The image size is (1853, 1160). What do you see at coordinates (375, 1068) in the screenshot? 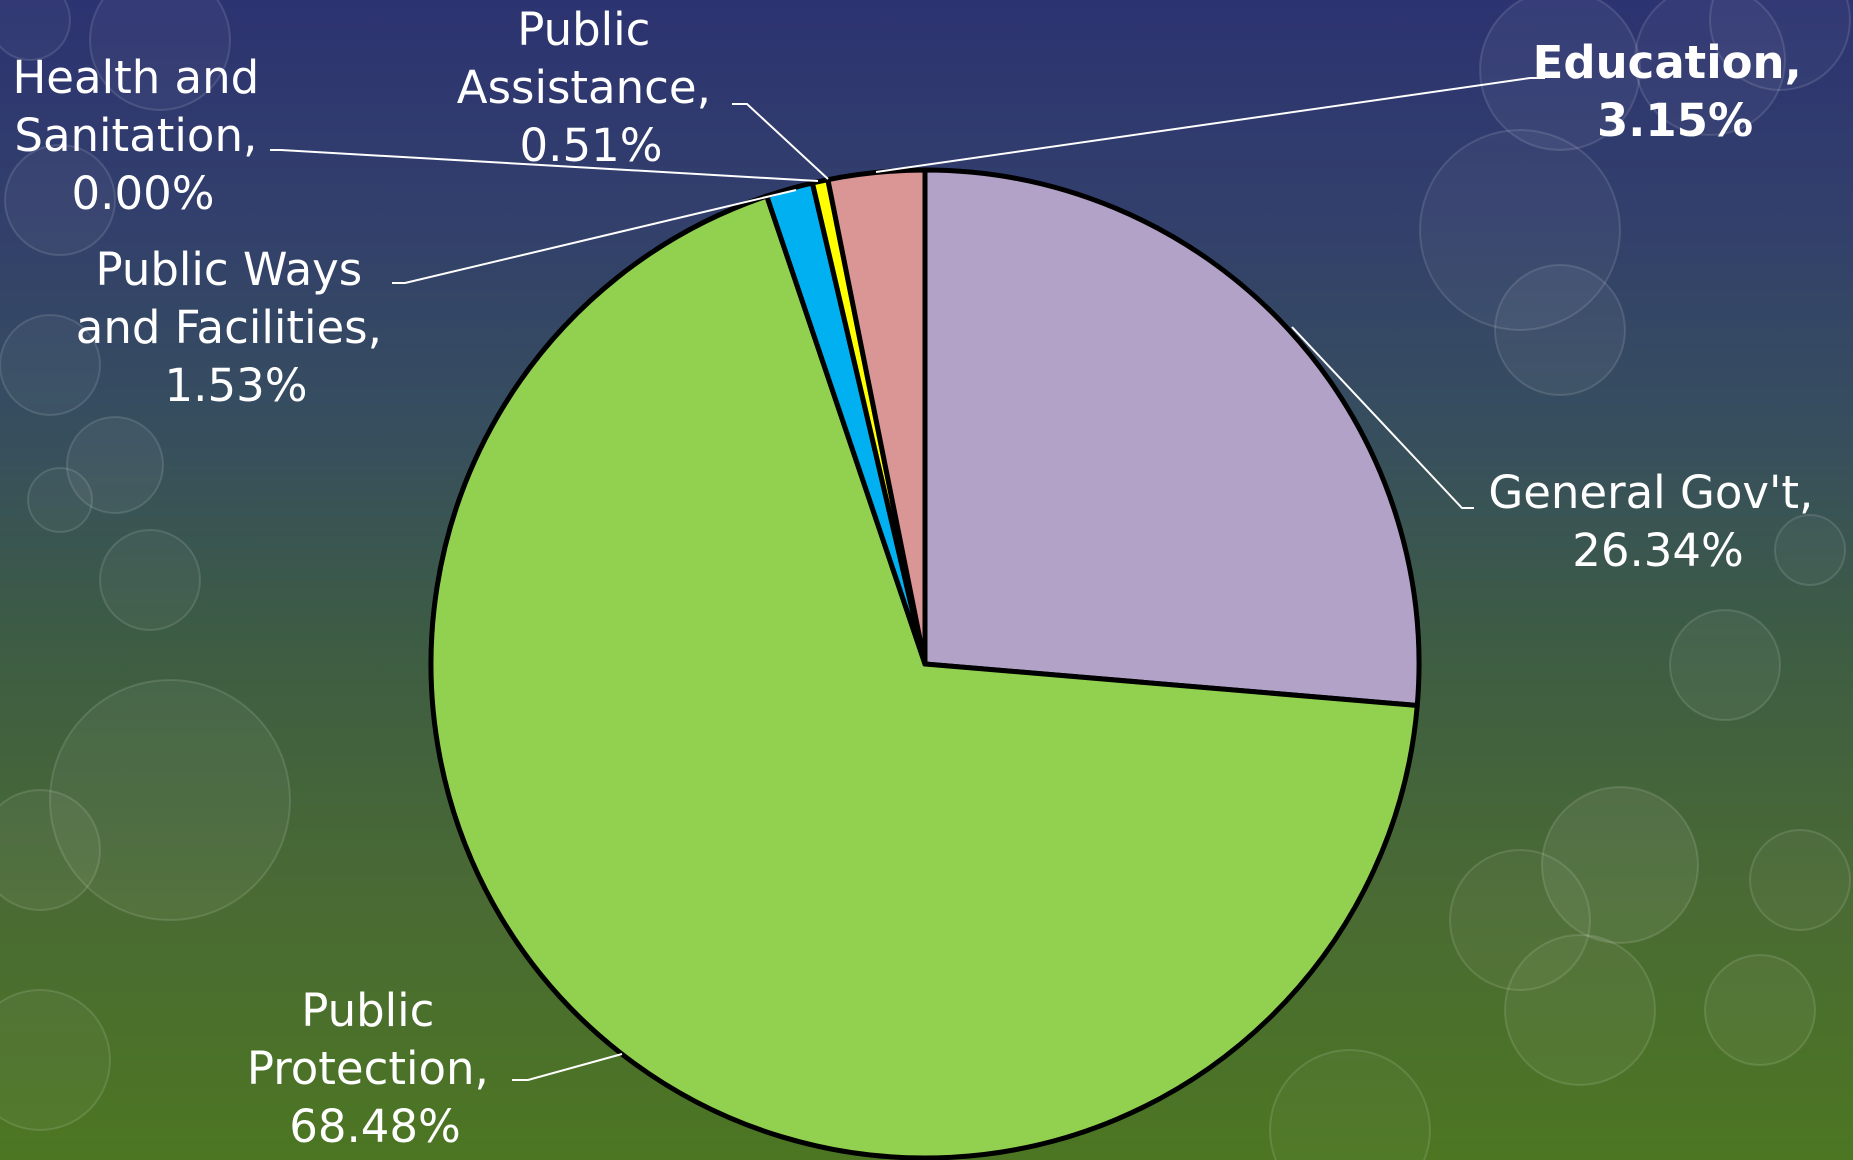
I see `data-label-public-protection: Public Protection, 68.48%` at bounding box center [375, 1068].